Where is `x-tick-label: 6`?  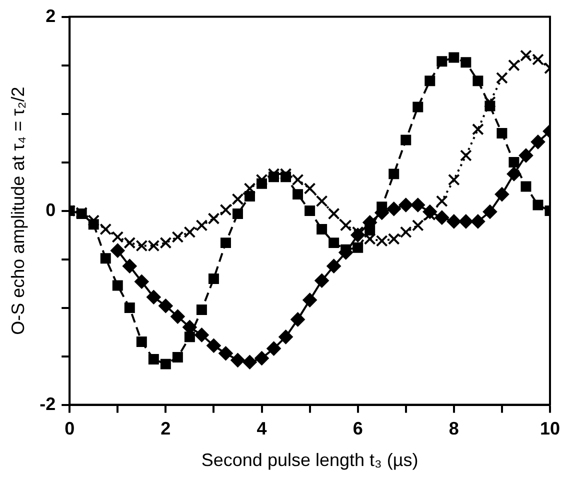 x-tick-label: 6 is located at coordinates (357, 428).